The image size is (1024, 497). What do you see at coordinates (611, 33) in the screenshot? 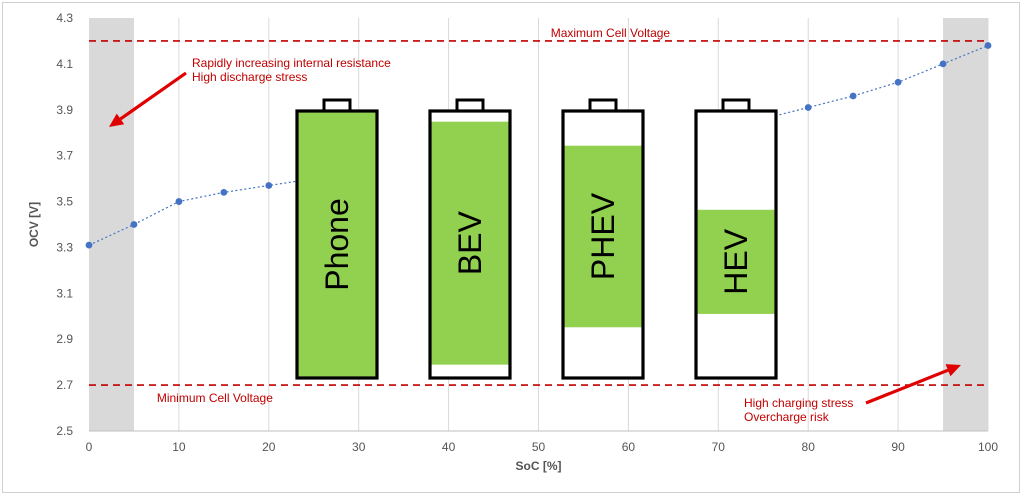
I see `reference-line-label: Maximum Cell Voltage` at bounding box center [611, 33].